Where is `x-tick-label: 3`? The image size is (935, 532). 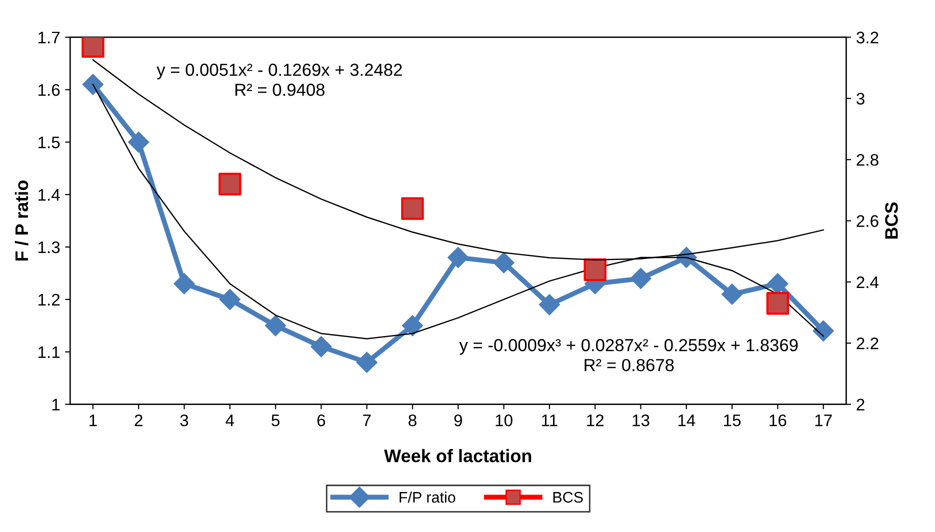
x-tick-label: 3 is located at coordinates (184, 420).